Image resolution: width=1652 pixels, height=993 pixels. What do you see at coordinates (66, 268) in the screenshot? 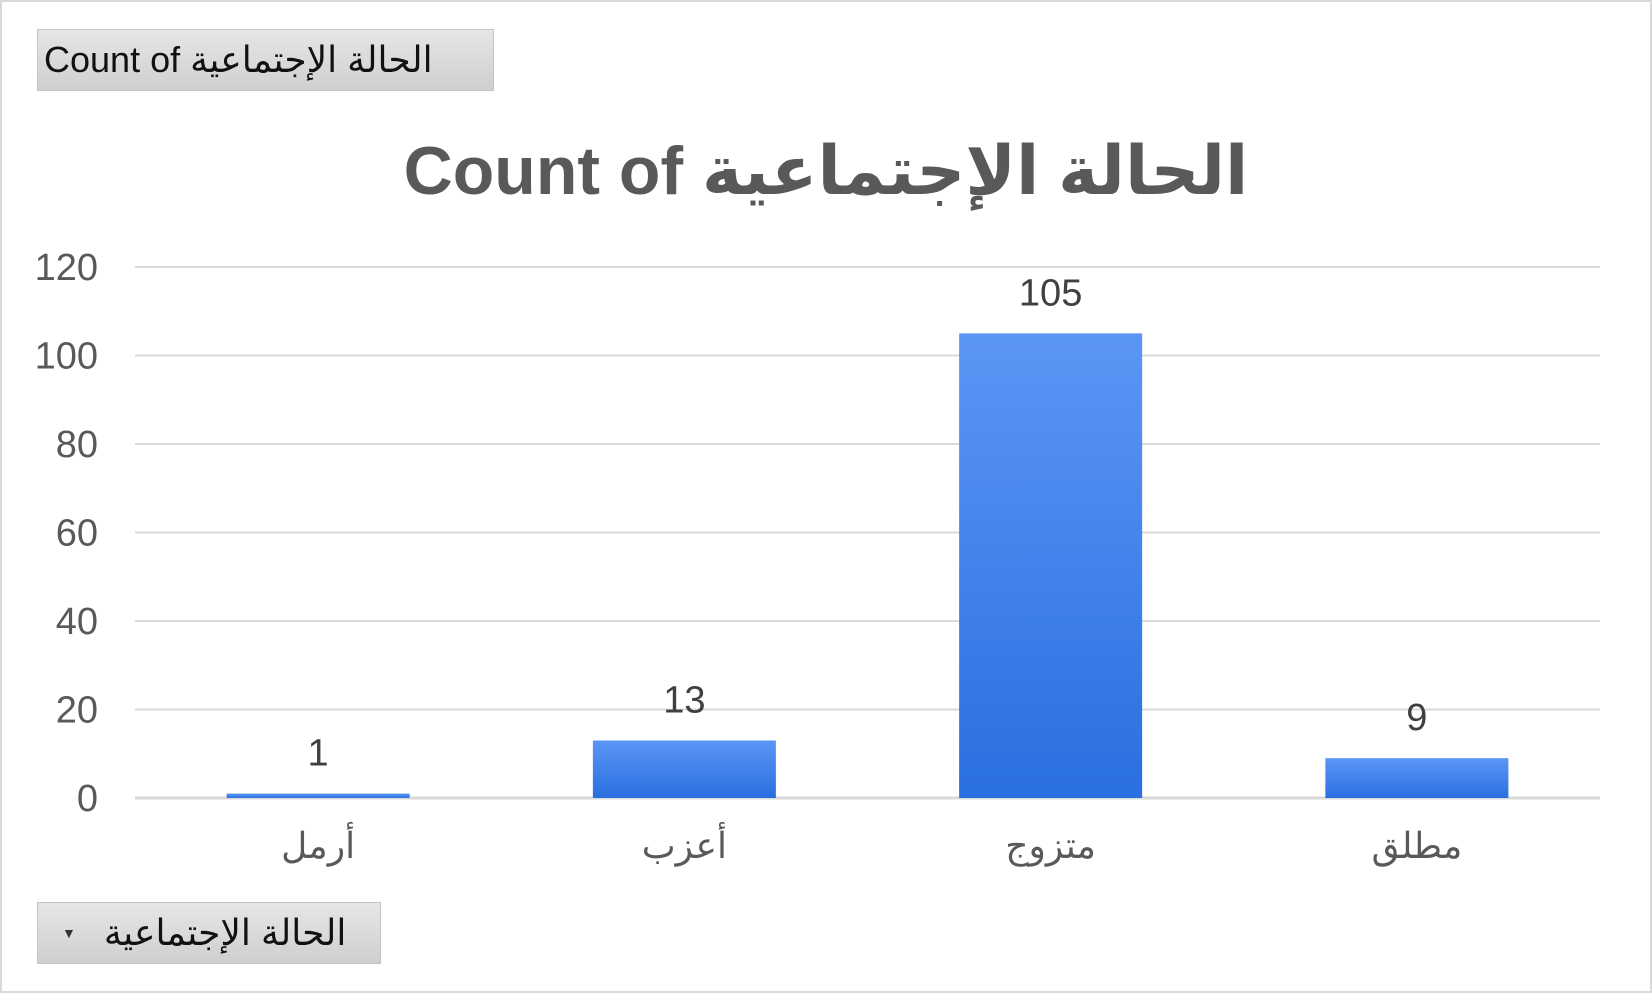
I see `y-tick-label: 120` at bounding box center [66, 268].